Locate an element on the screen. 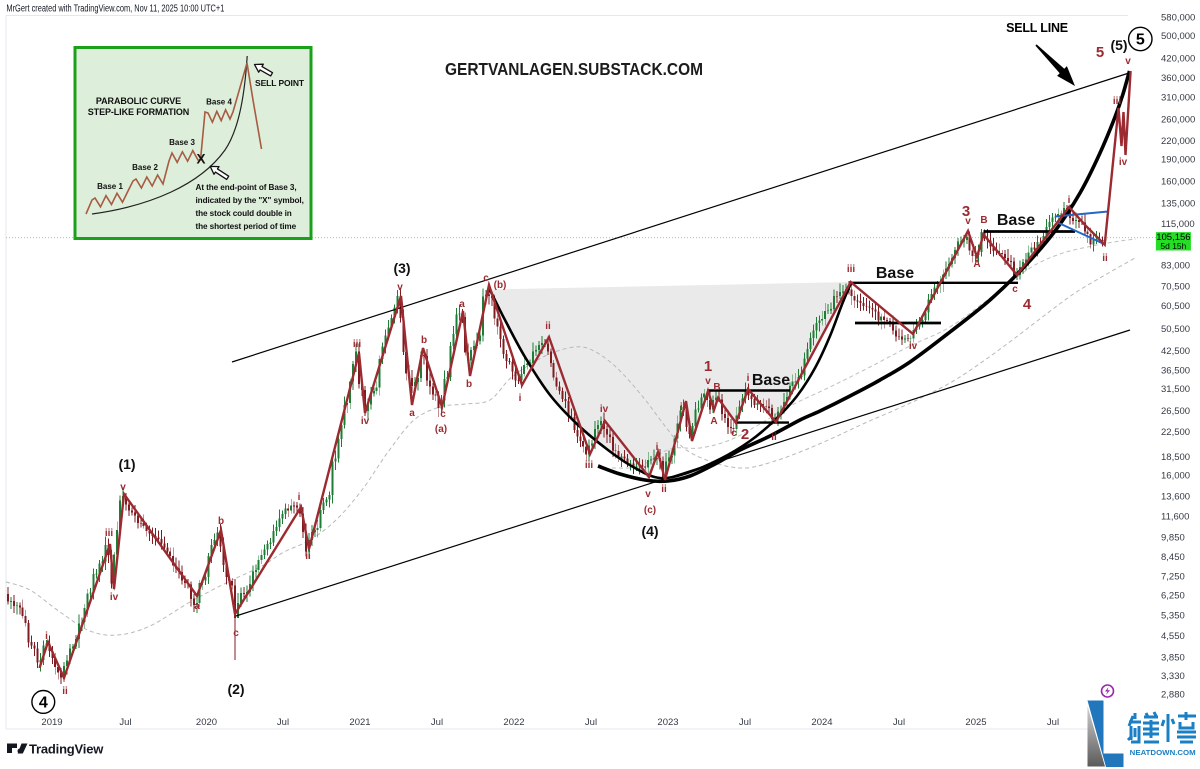 The width and height of the screenshot is (1200, 769). svg-text: indicated by the "X" symbol, is located at coordinates (250, 200).